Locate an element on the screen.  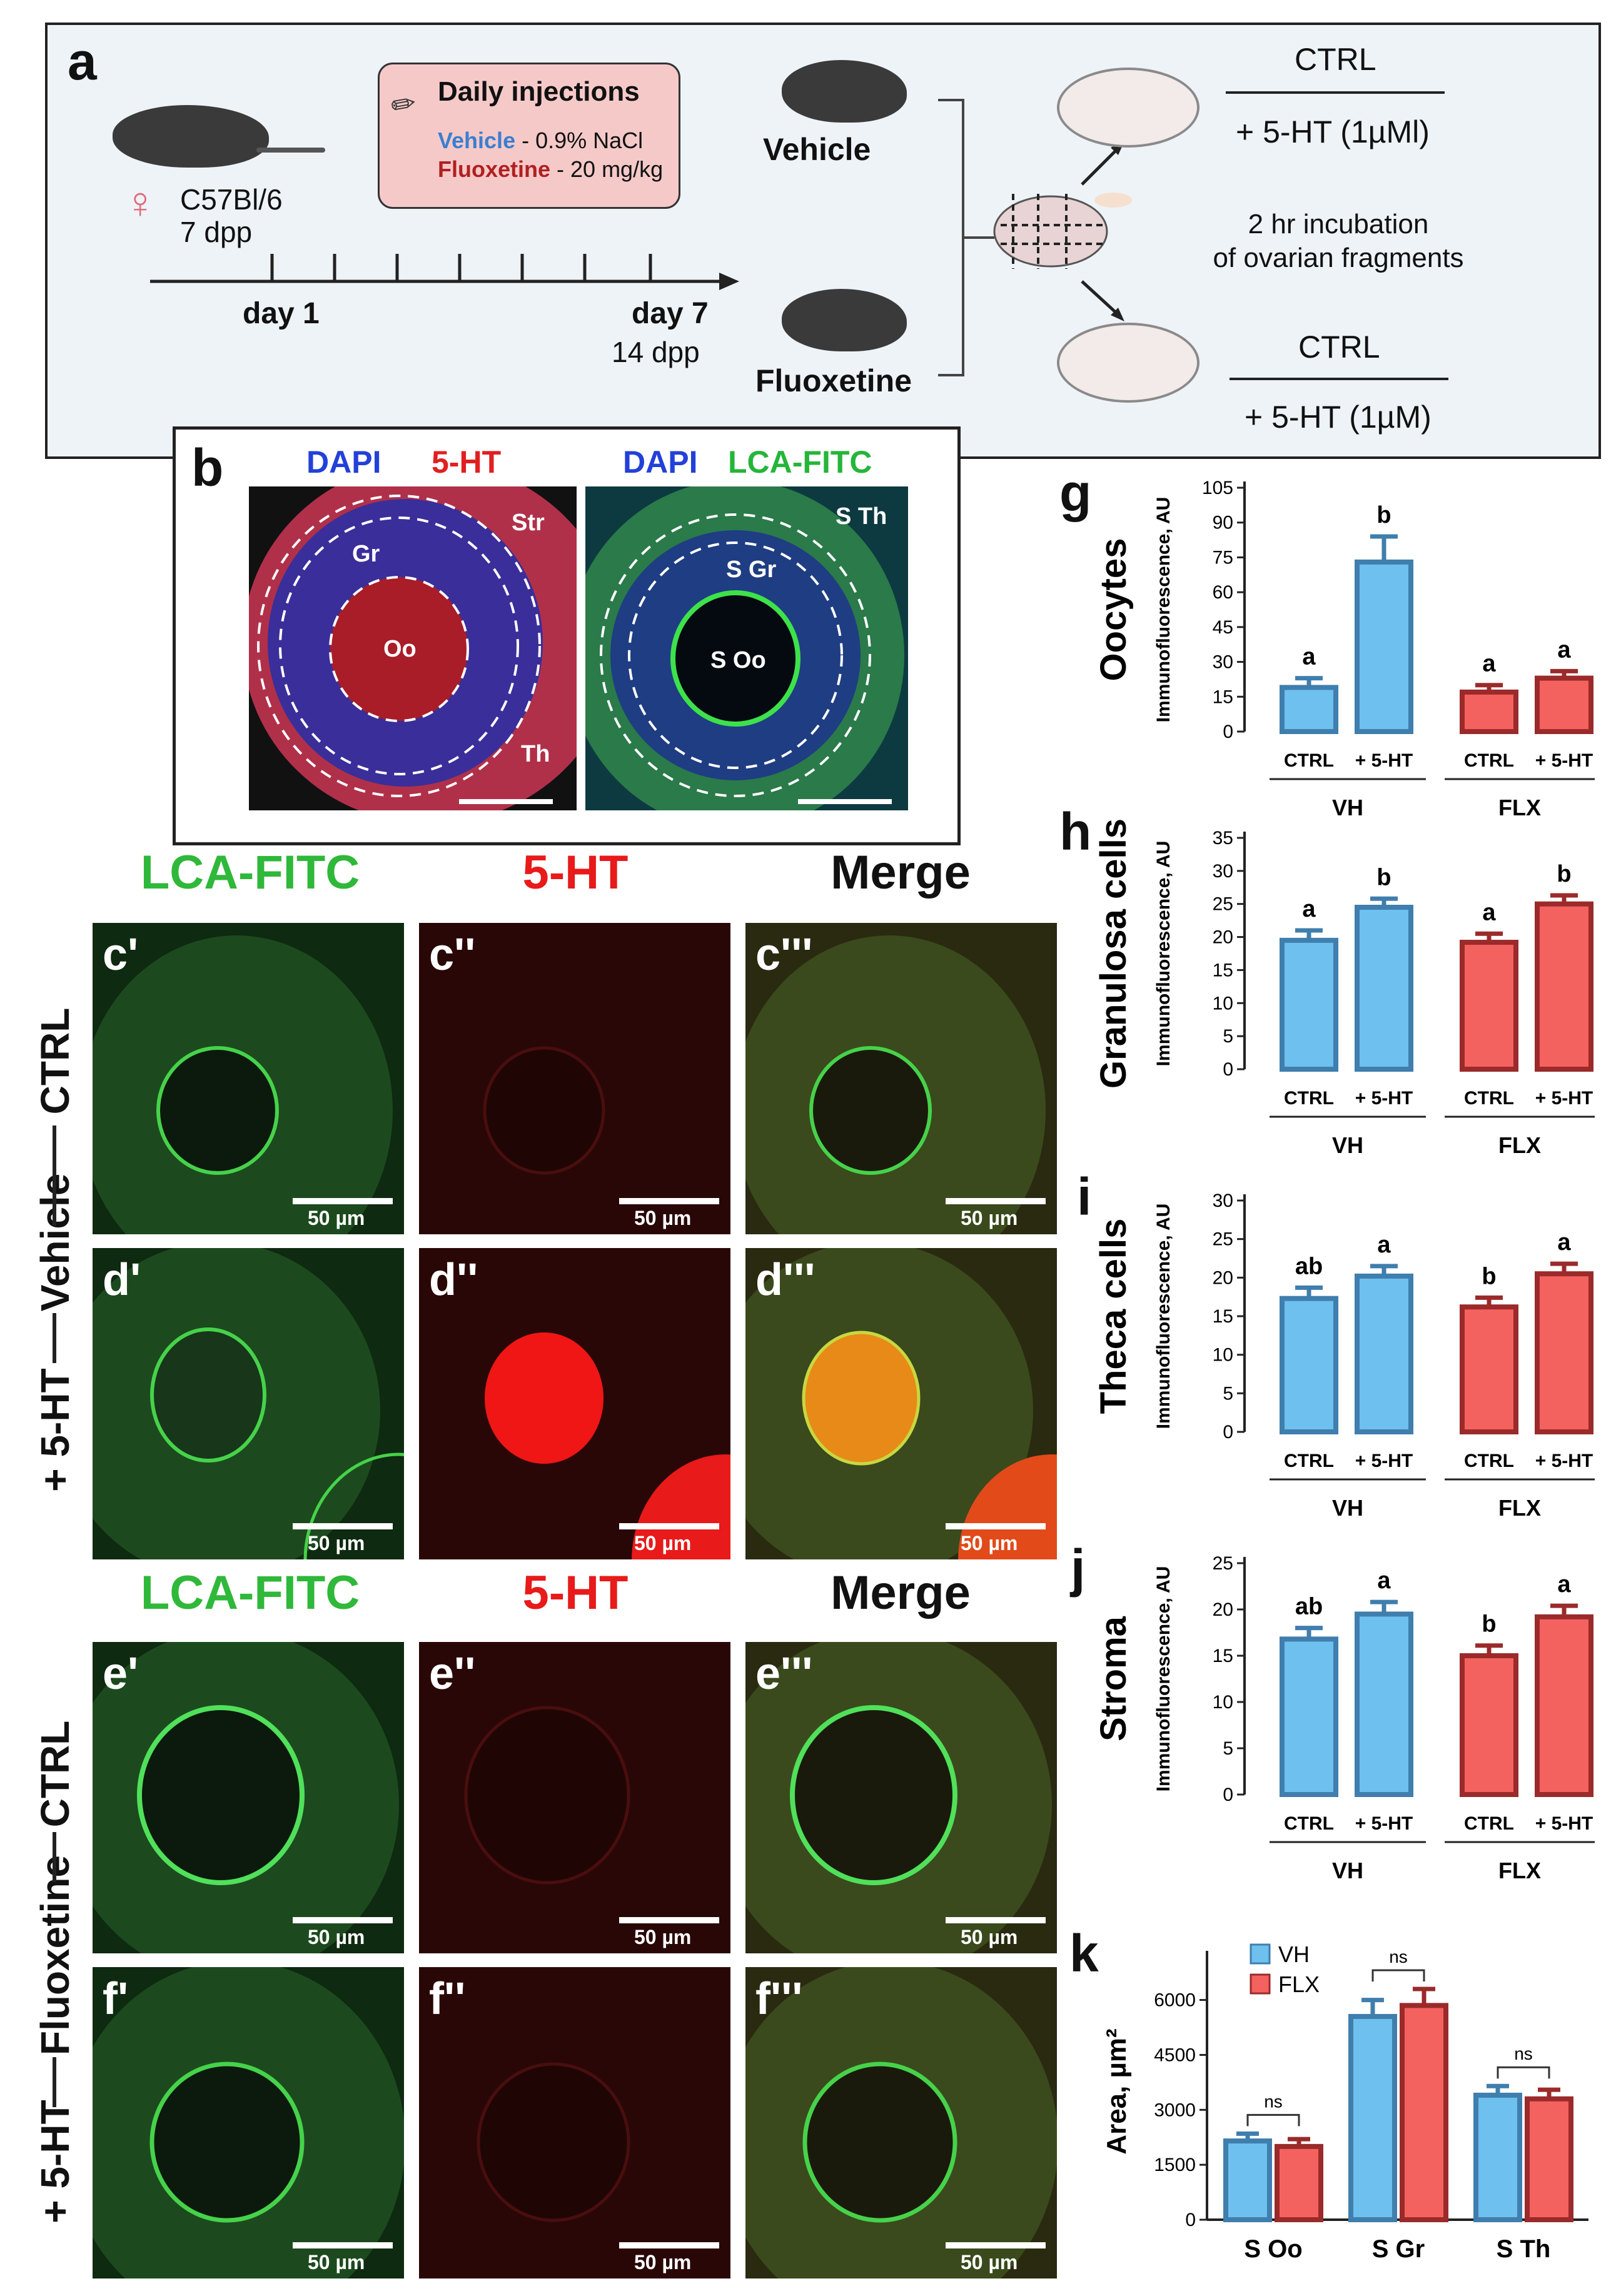
bottom-ctrl-label: CTRL is located at coordinates (1339, 347).